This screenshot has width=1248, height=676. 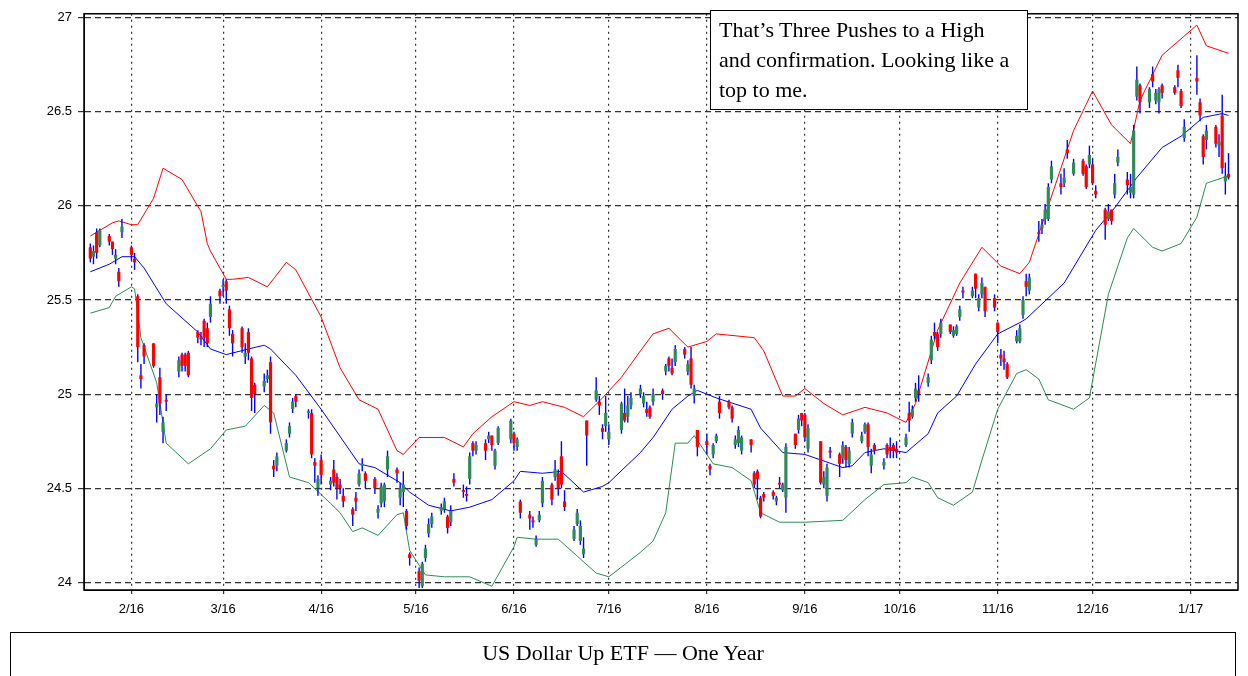 I want to click on text: US Dollar Up ETF — One Year, so click(x=623, y=654).